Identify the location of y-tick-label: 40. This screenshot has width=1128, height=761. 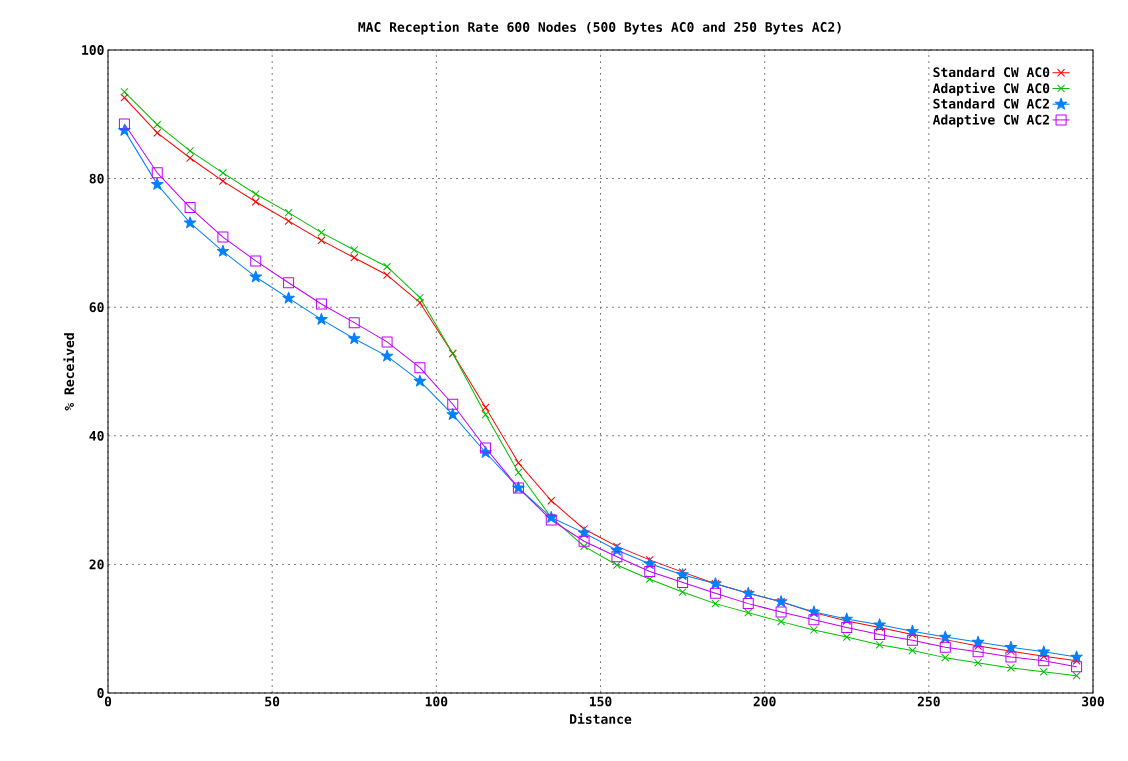
(96, 435).